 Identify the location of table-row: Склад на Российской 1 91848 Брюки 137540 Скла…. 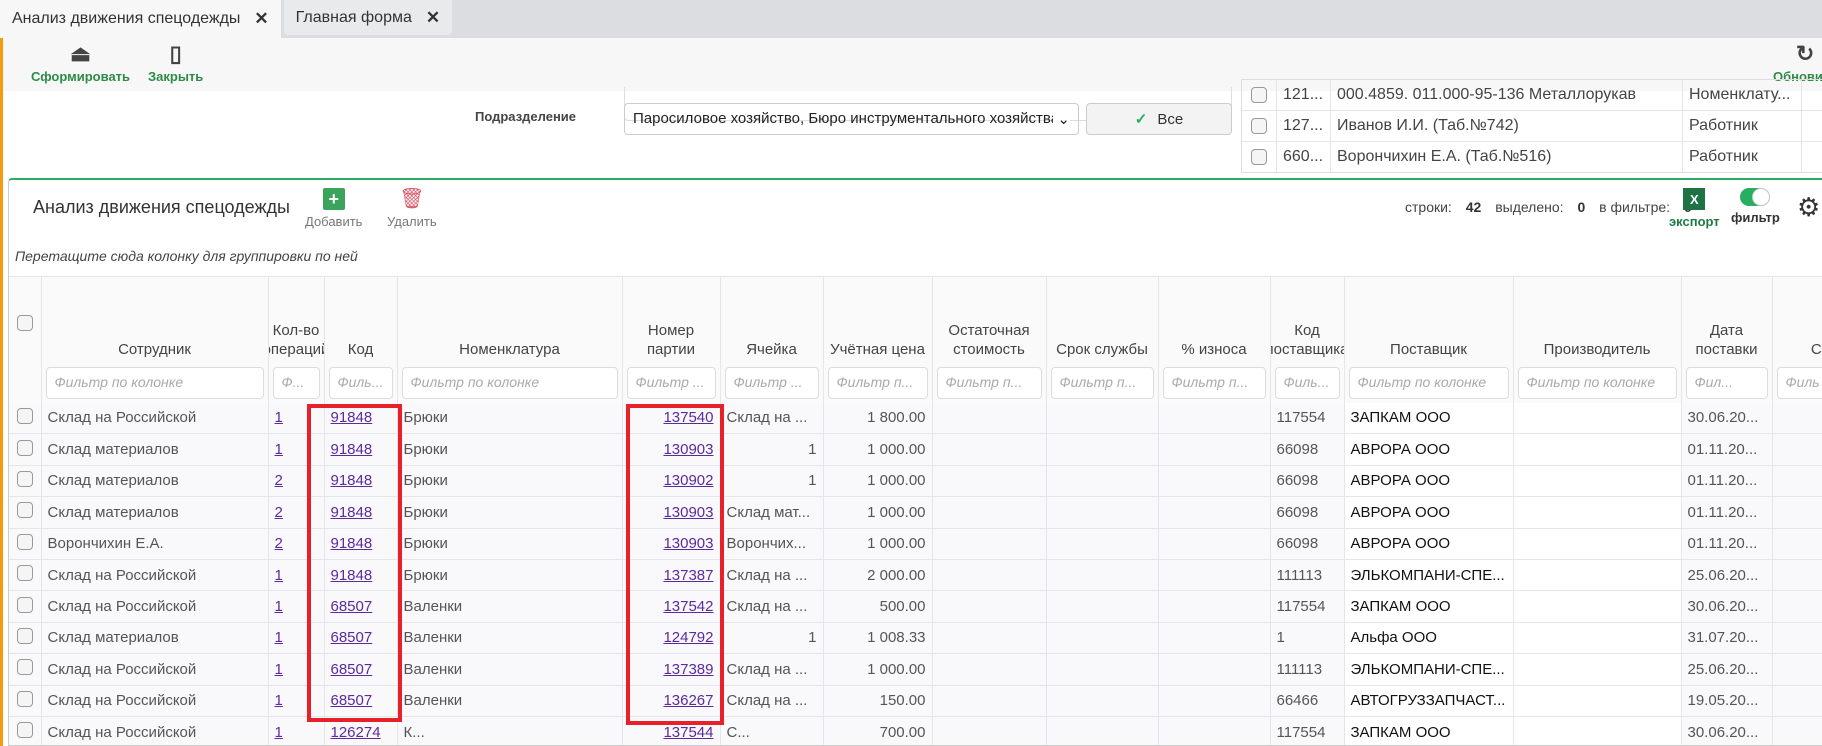
(915, 418).